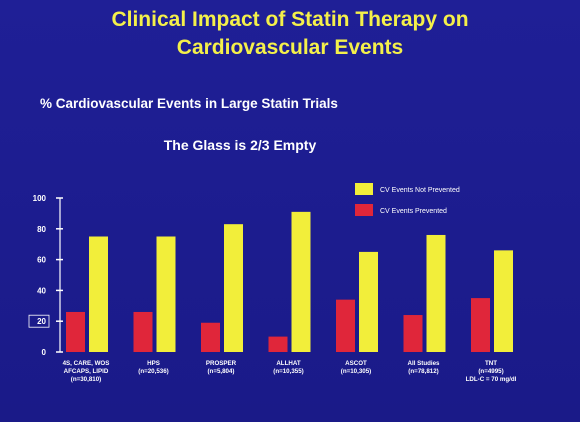  Describe the element at coordinates (423, 371) in the screenshot. I see `x-category-label: (n=78,812)` at that location.